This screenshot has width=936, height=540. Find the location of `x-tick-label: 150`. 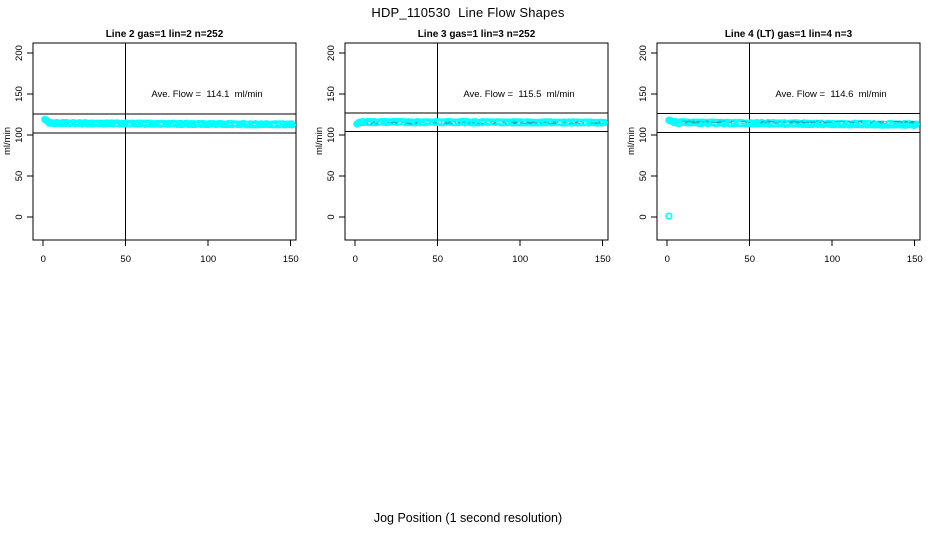

x-tick-label: 150 is located at coordinates (603, 259).